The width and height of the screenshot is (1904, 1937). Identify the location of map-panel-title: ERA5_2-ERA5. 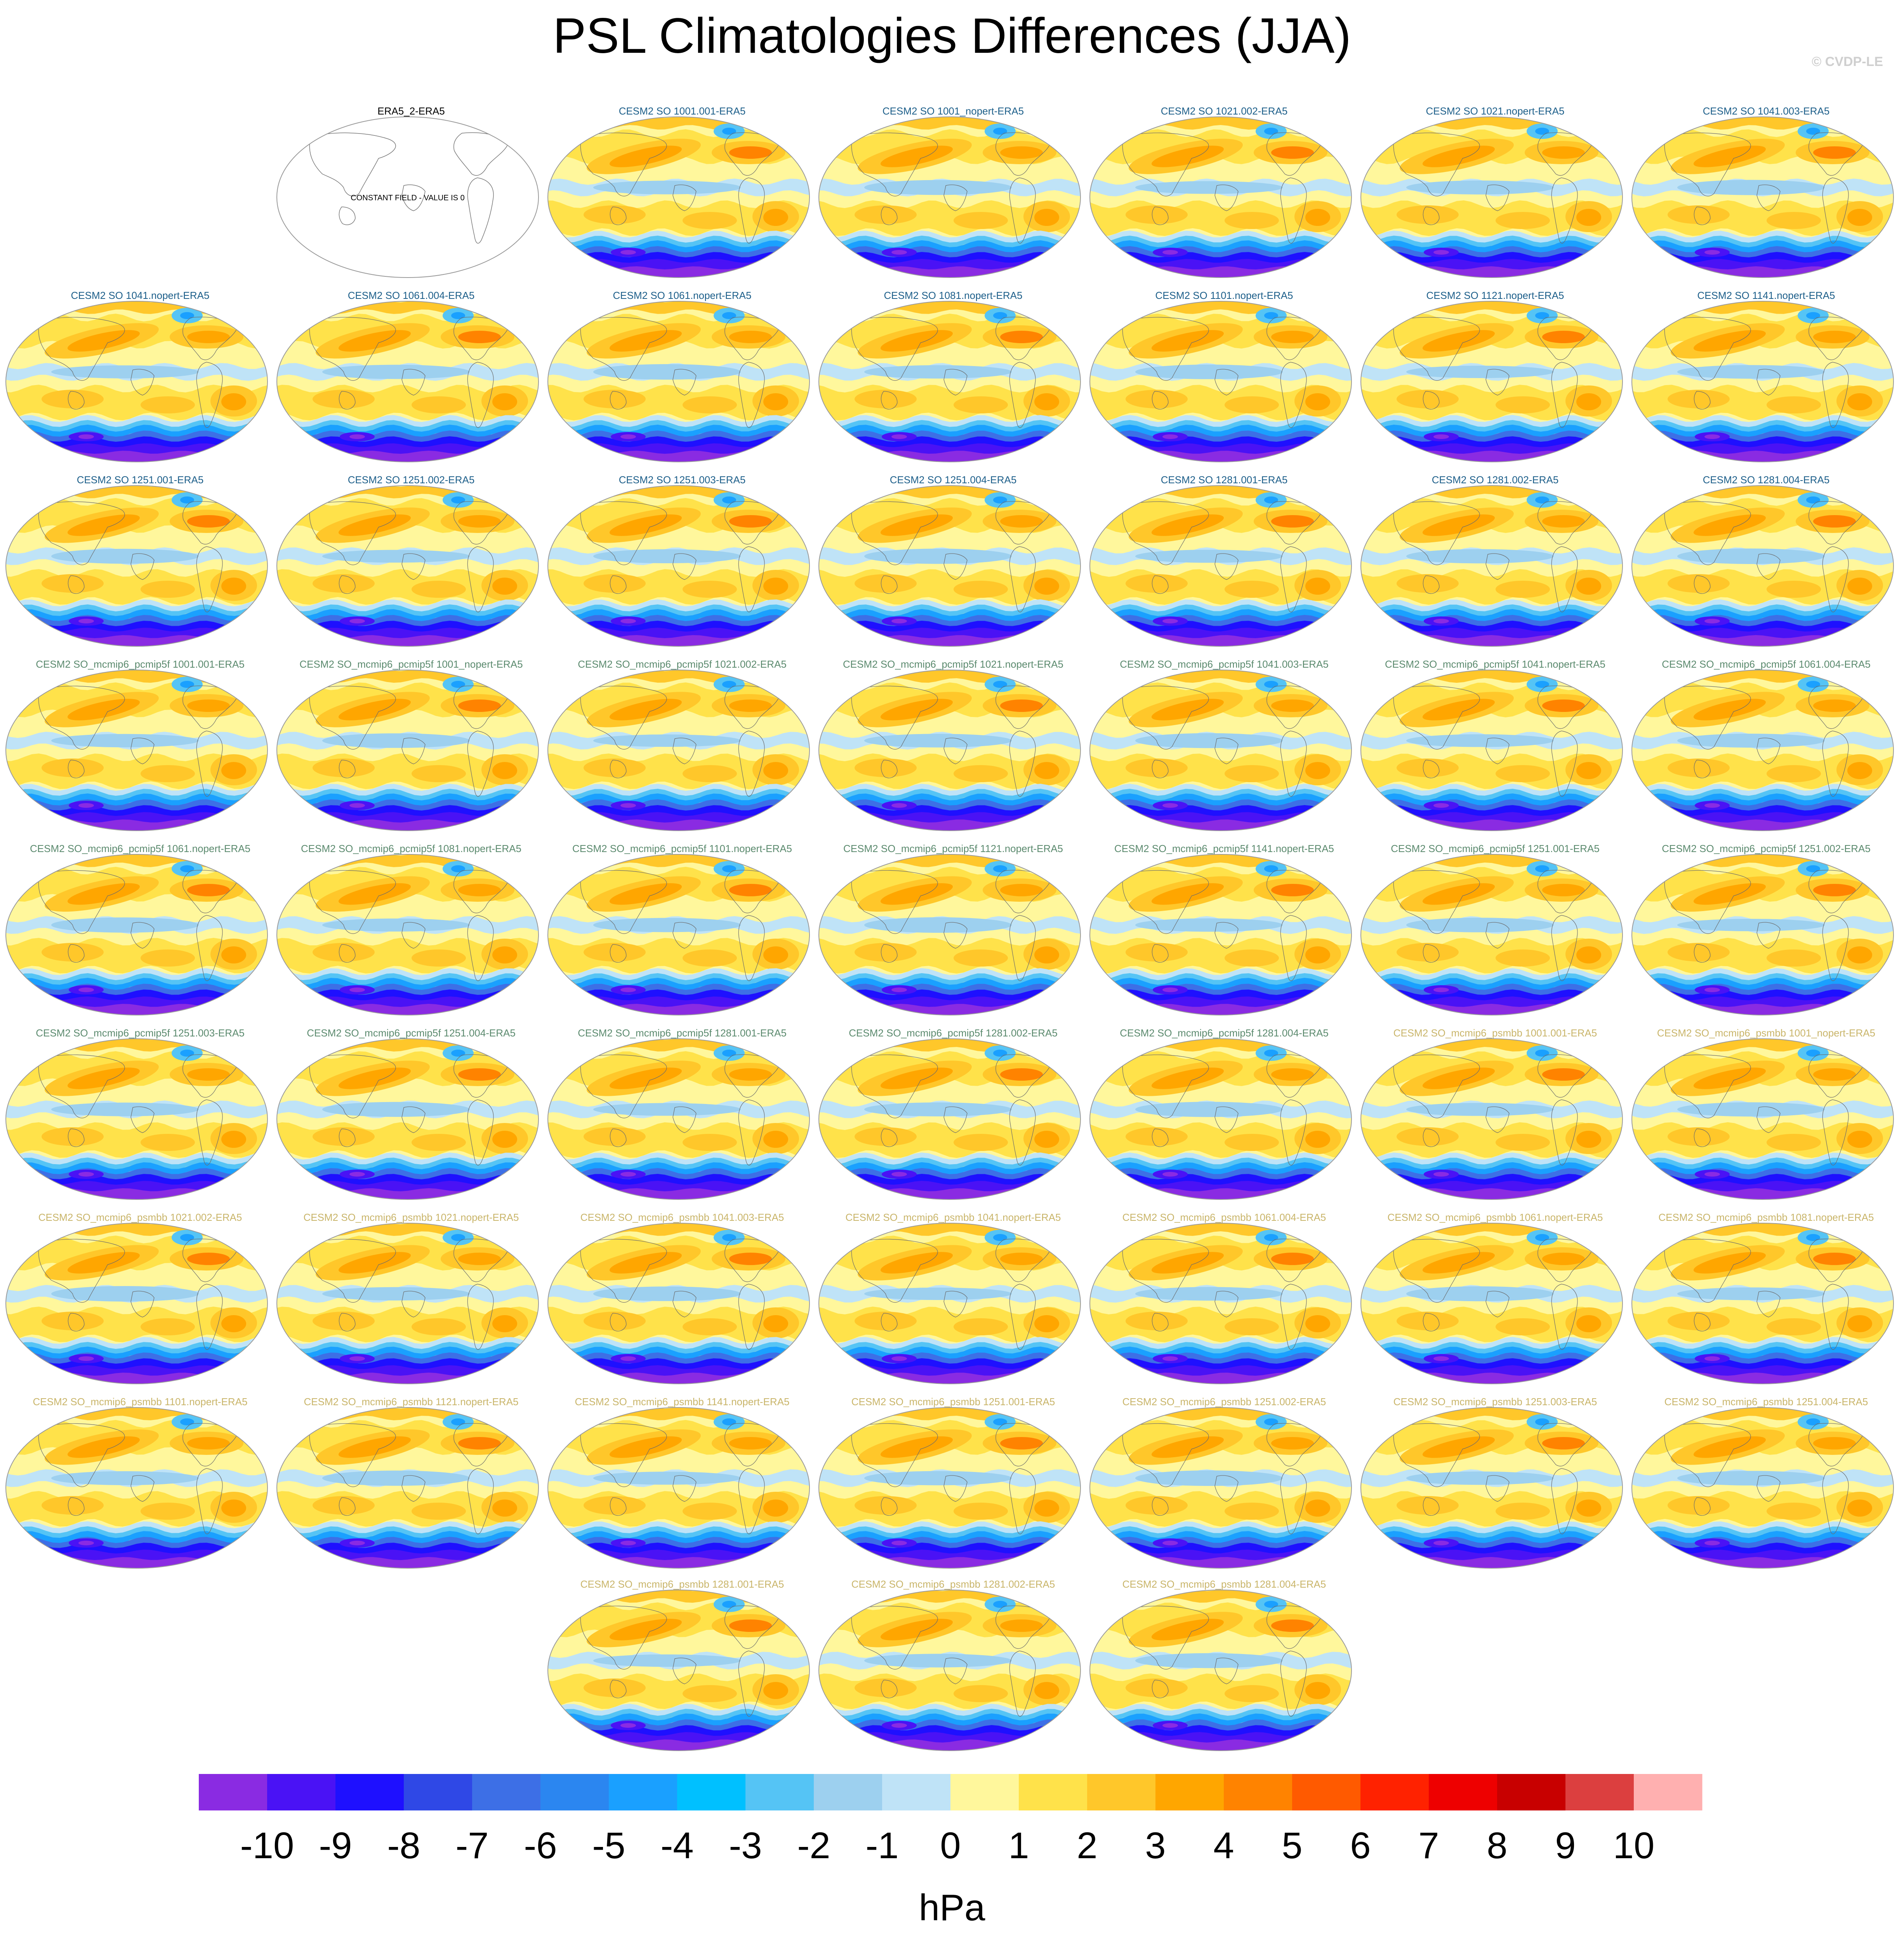
(411, 111).